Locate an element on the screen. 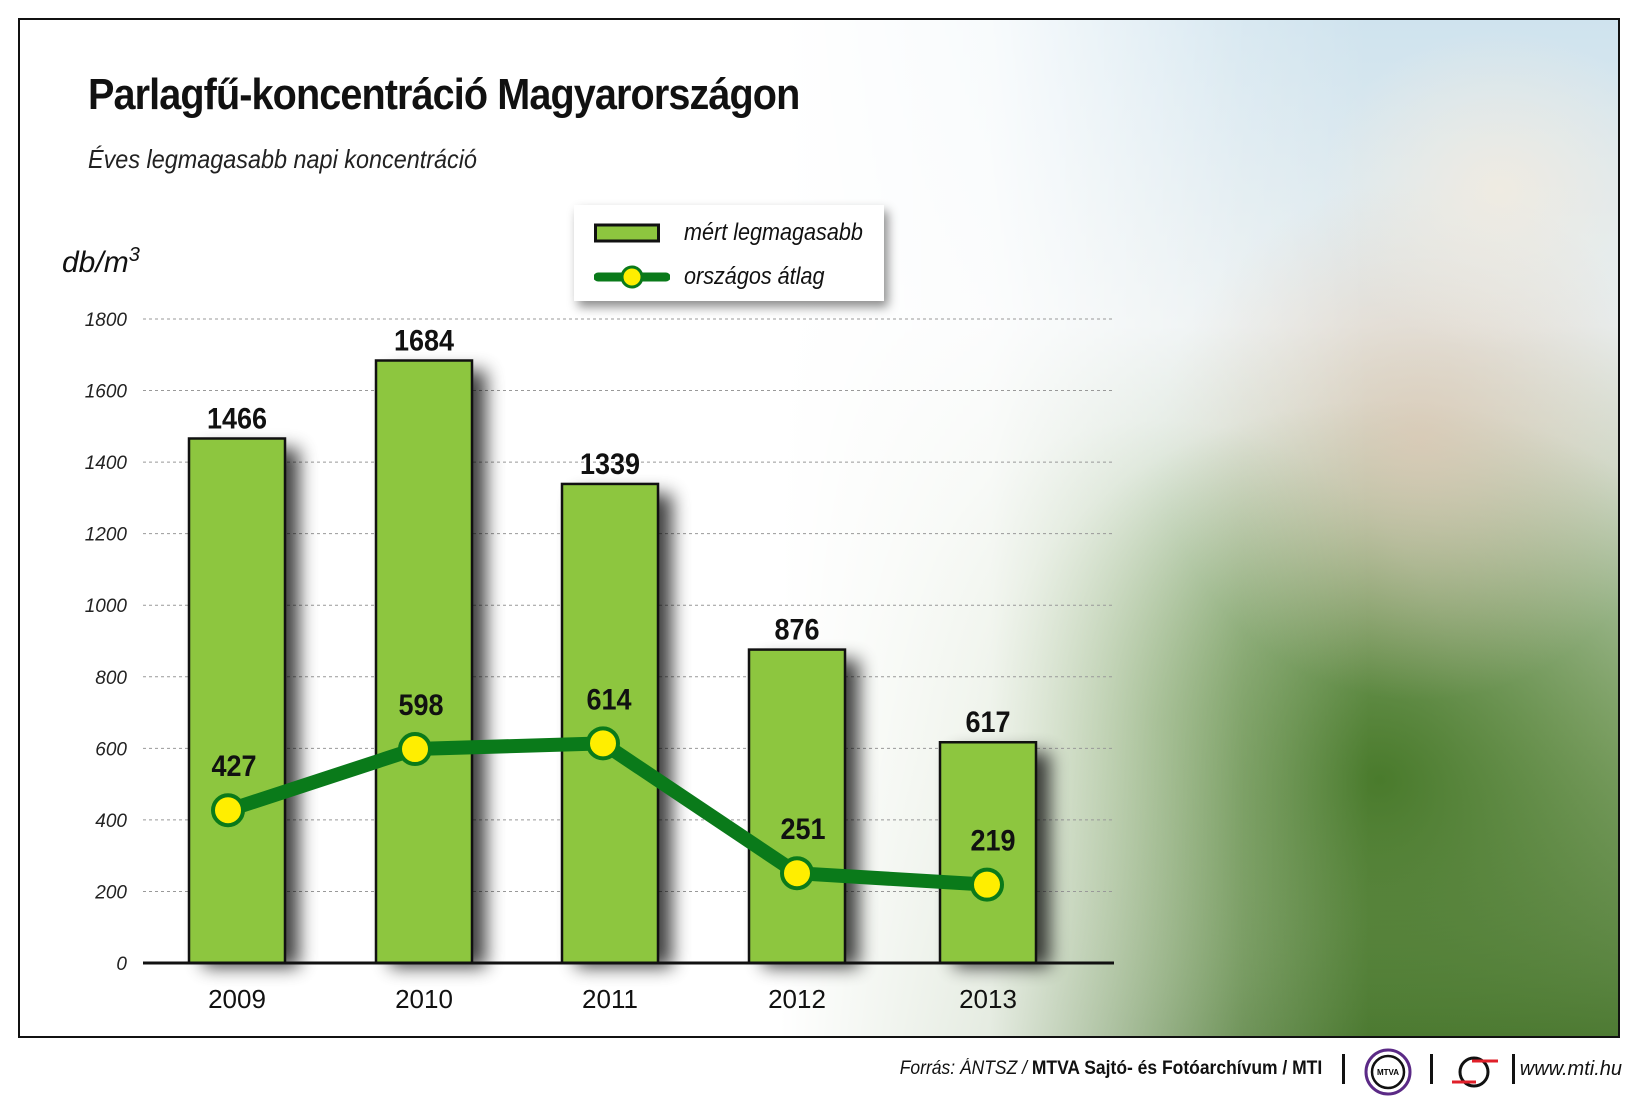 This screenshot has height=1100, width=1640. y-axis-label: db/m3 is located at coordinates (101, 262).